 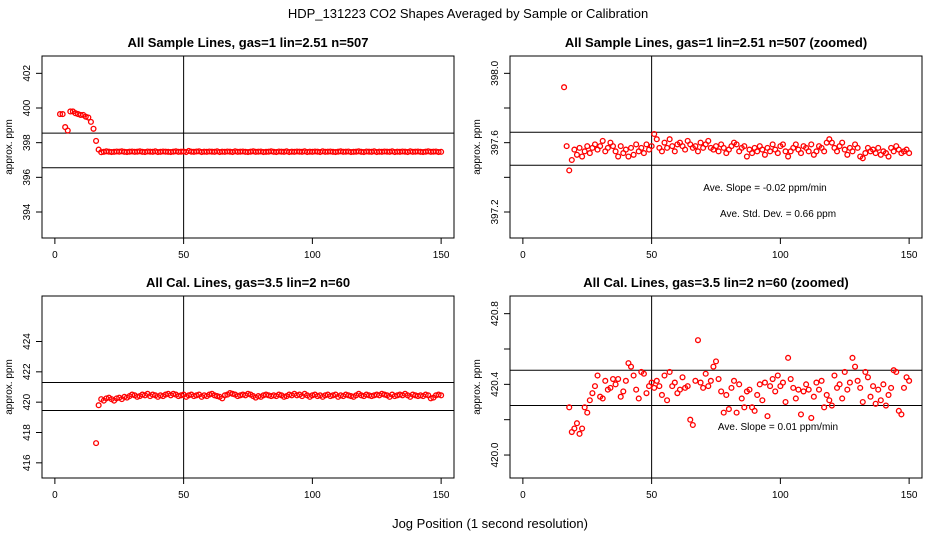 I want to click on y-tick-label: 396, so click(x=27, y=177).